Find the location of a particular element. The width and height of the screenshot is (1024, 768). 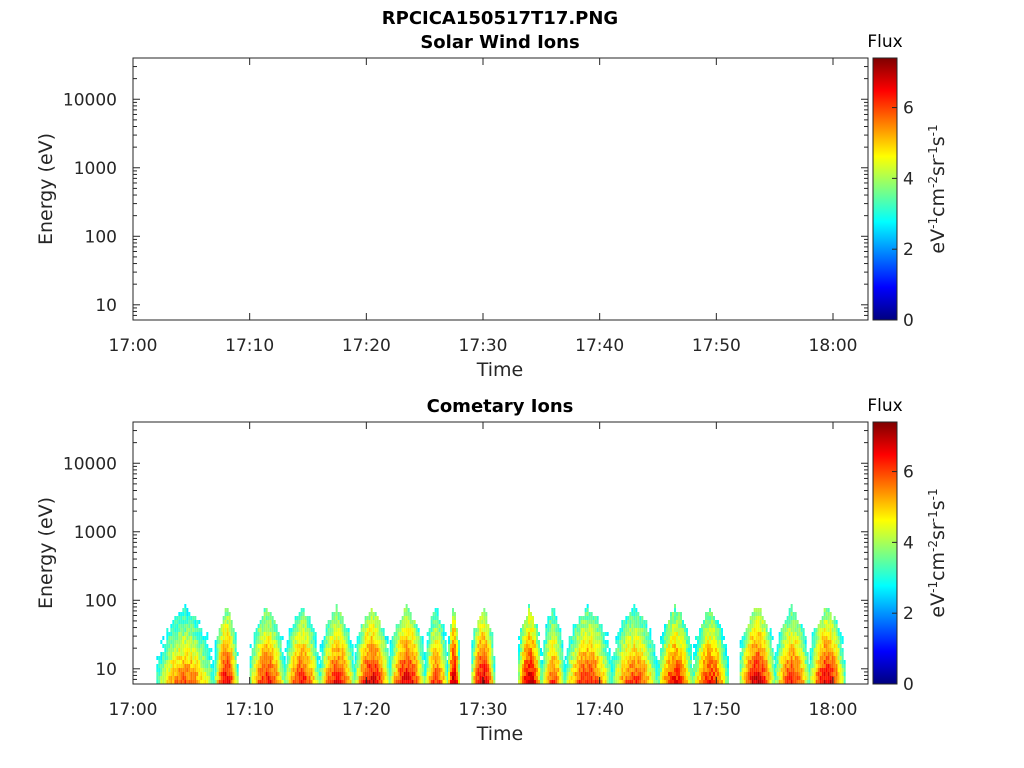

colorbar-tick-label: 4 is located at coordinates (908, 179).